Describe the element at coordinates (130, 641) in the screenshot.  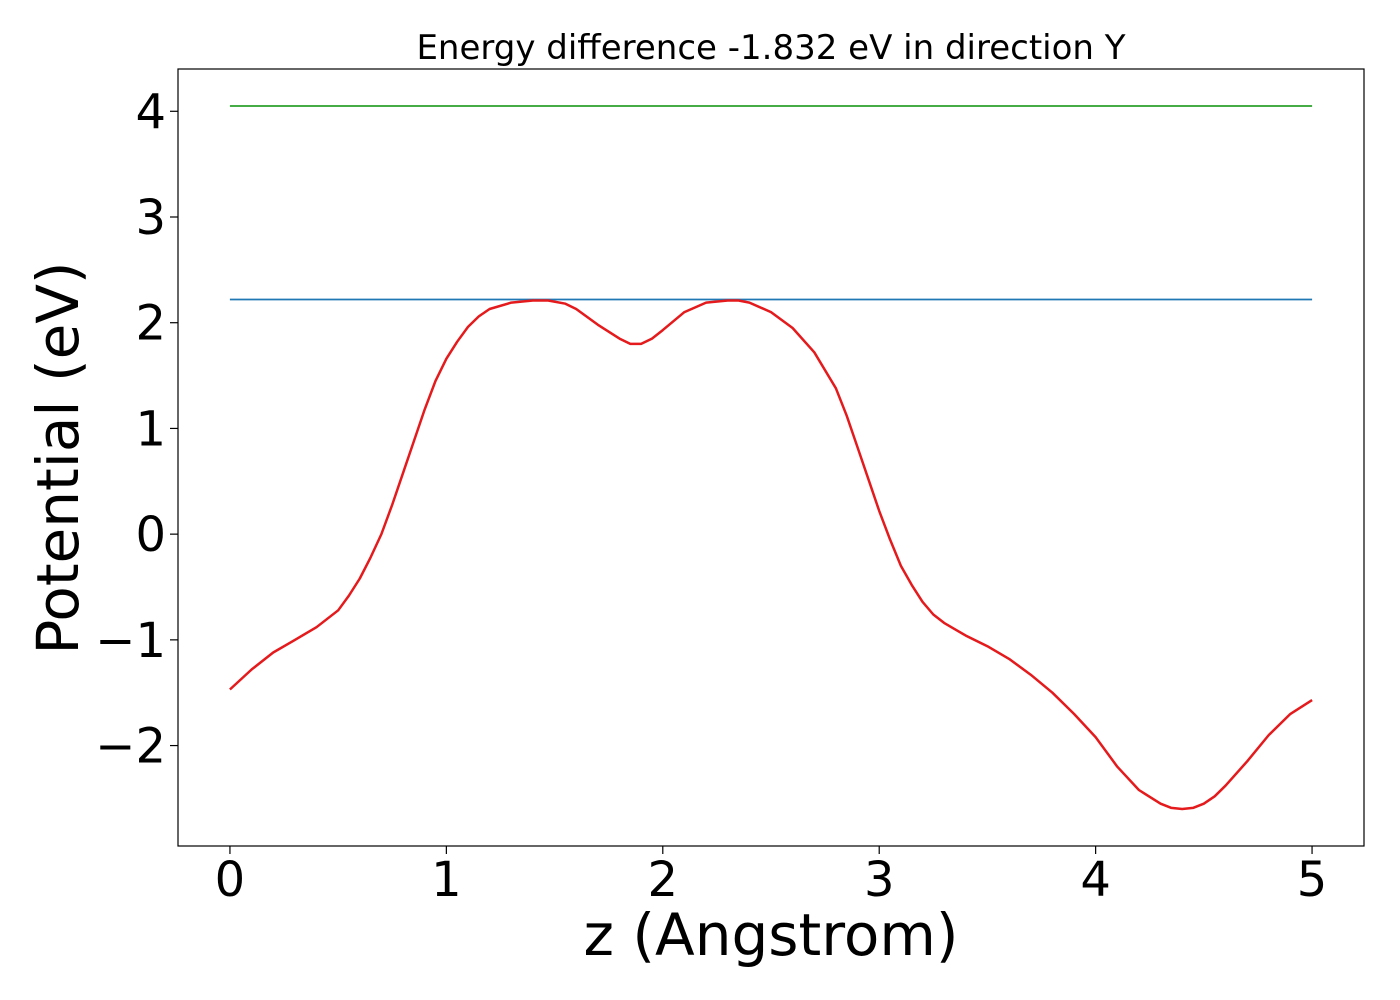
I see `y-tick-label: −1` at that location.